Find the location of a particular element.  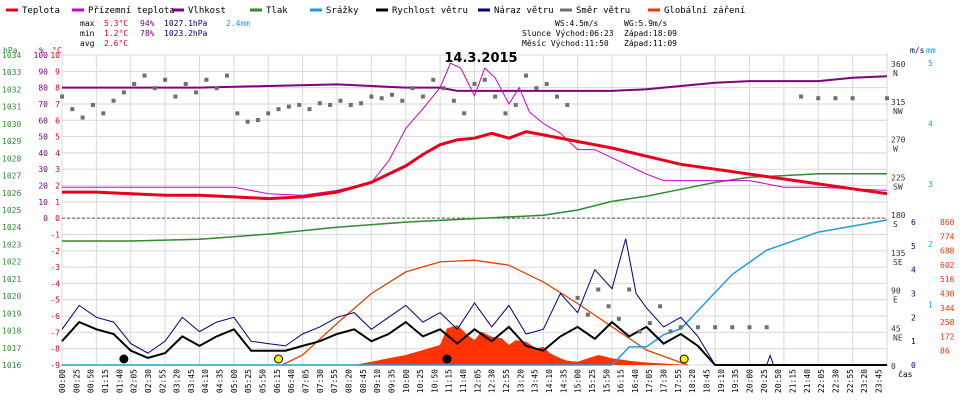

tick-c: 9 is located at coordinates (57, 71).